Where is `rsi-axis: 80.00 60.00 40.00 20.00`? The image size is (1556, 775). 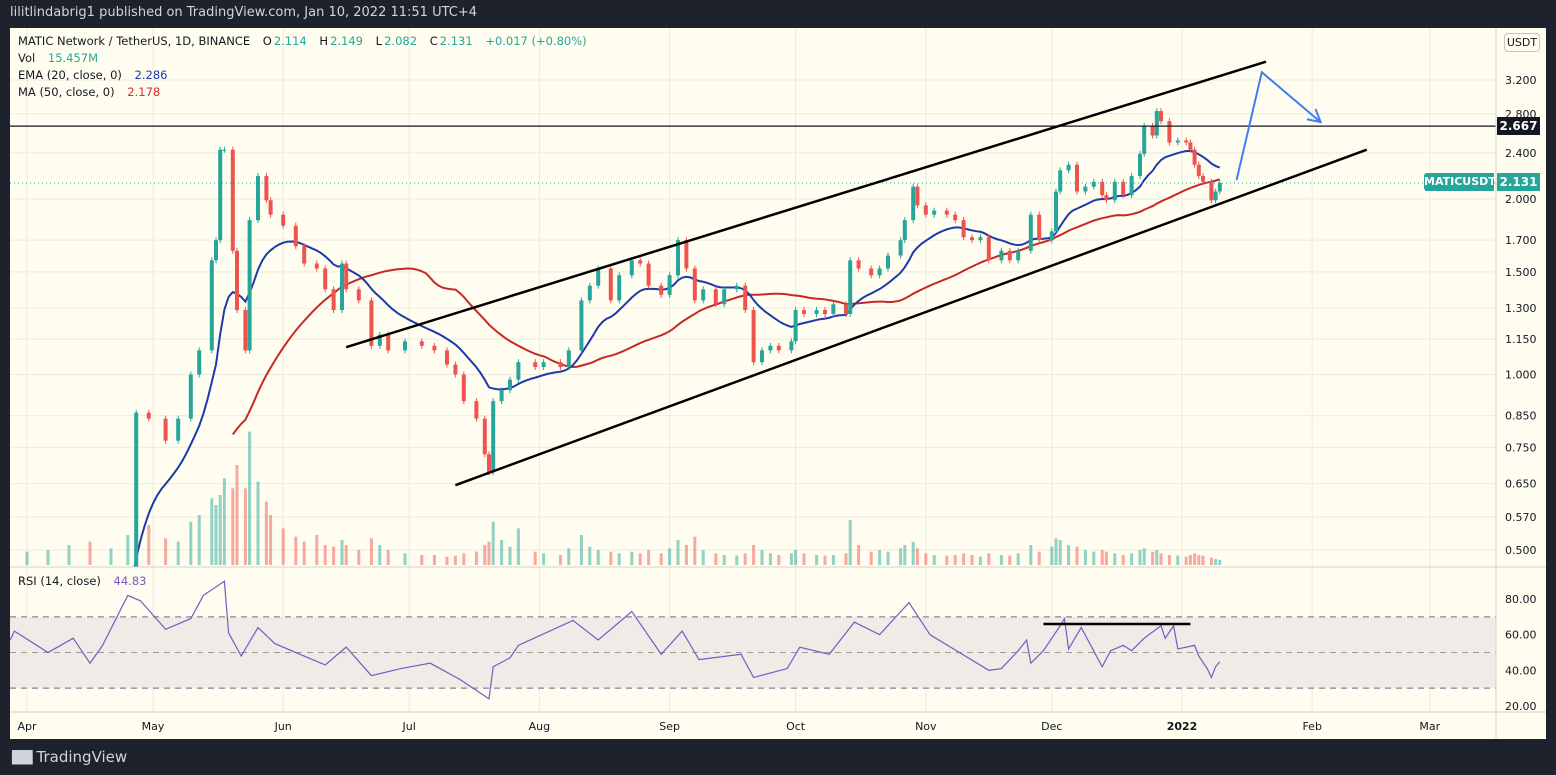 rsi-axis: 80.00 60.00 40.00 20.00 is located at coordinates (1521, 653).